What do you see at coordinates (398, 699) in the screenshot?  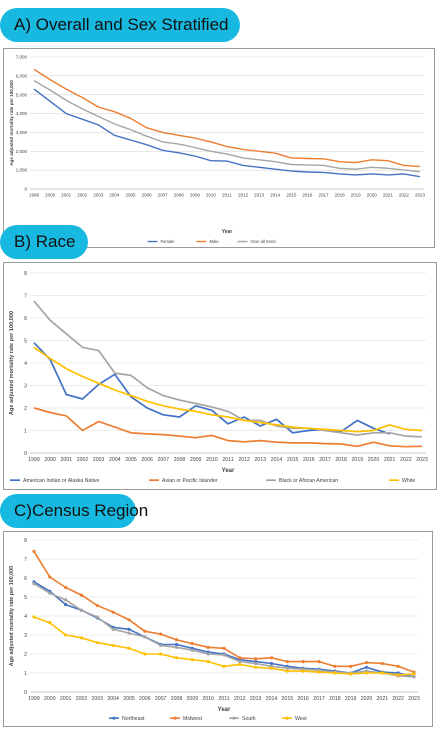 I see `x-tick-label: 2022` at bounding box center [398, 699].